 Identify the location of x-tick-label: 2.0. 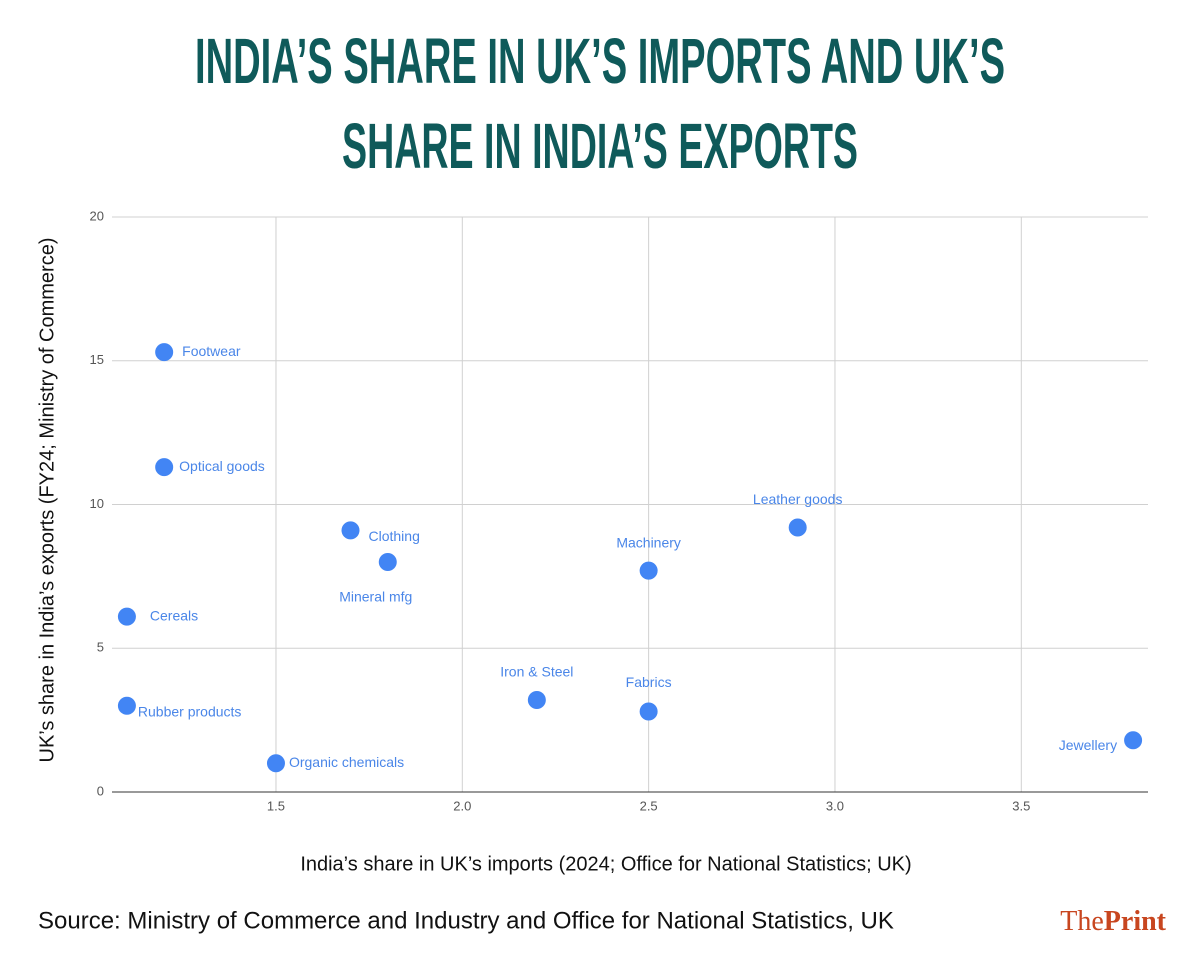
(462, 805).